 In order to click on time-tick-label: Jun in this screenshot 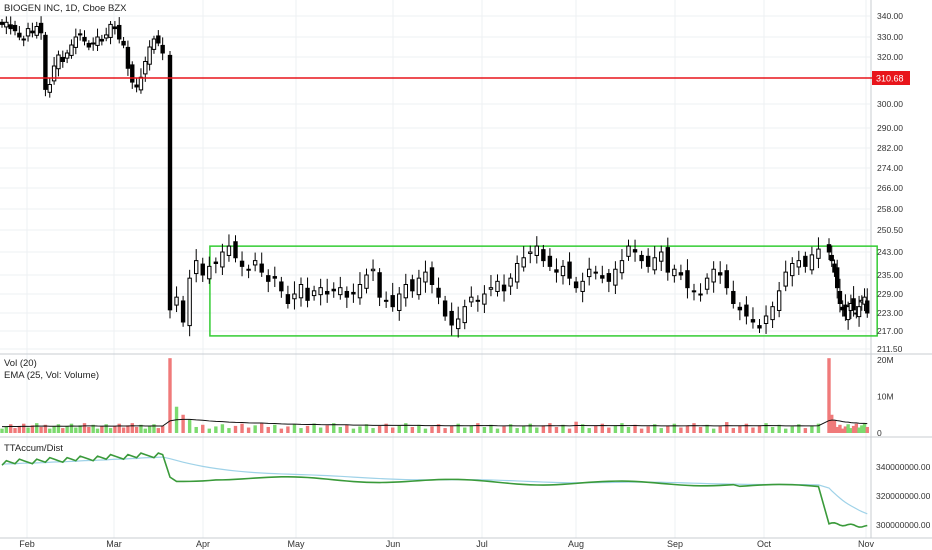, I will do `click(393, 544)`.